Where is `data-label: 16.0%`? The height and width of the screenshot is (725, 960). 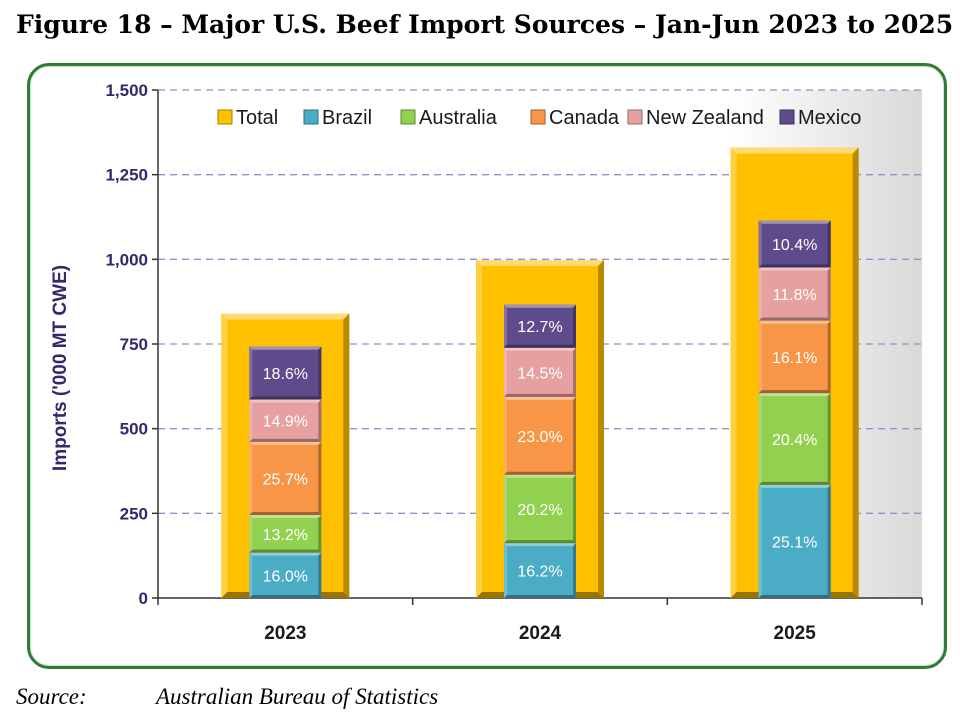 data-label: 16.0% is located at coordinates (285, 576).